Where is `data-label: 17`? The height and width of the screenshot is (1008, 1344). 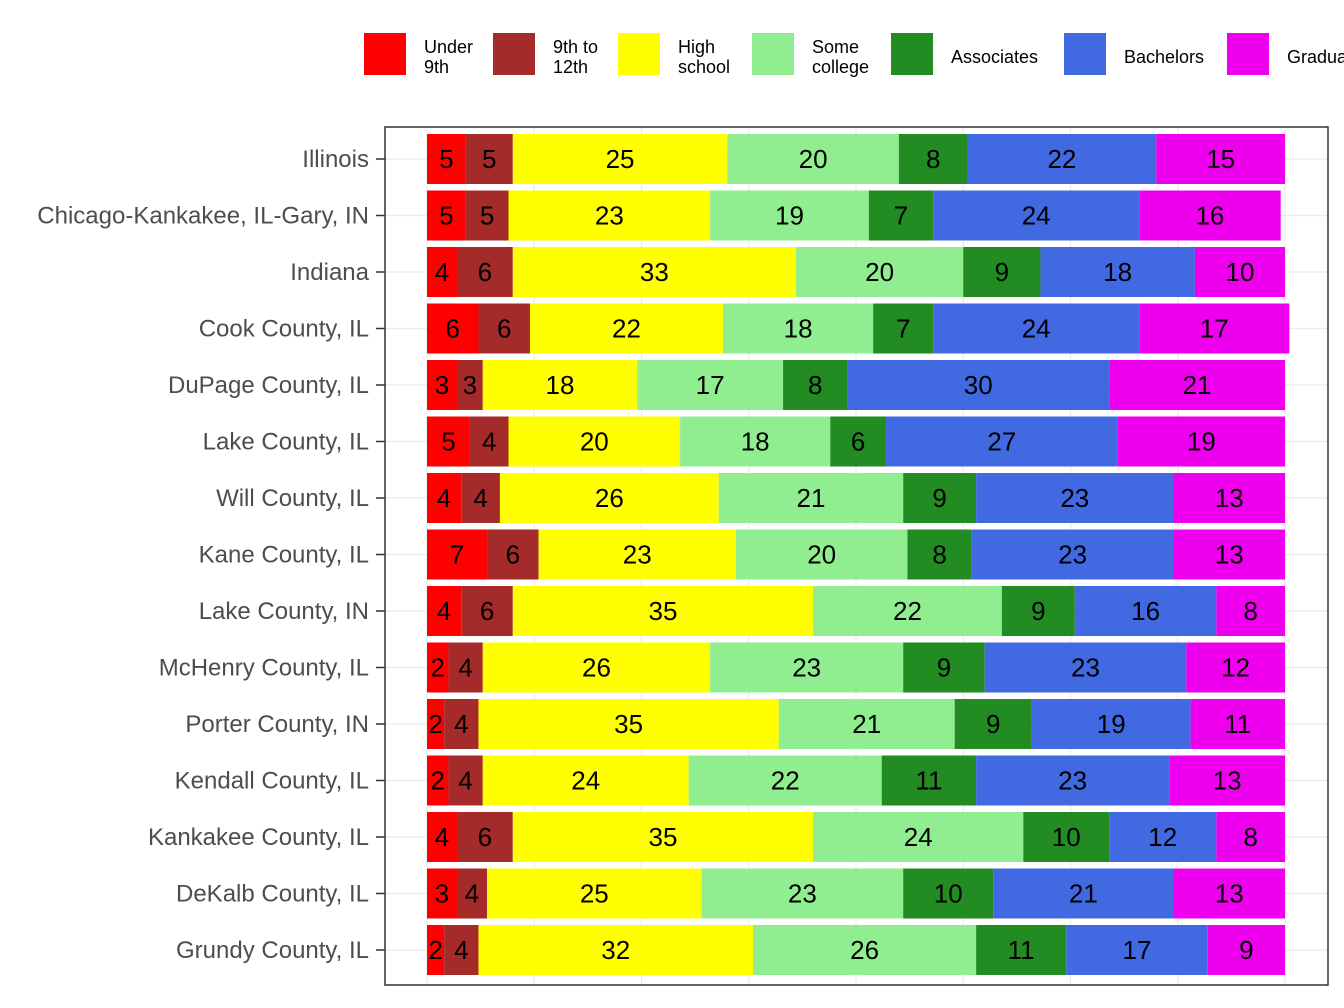 data-label: 17 is located at coordinates (710, 385).